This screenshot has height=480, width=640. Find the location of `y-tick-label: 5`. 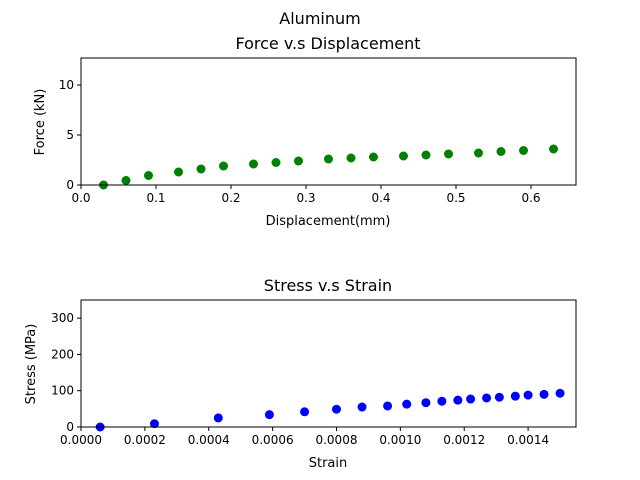

y-tick-label: 5 is located at coordinates (70, 135).